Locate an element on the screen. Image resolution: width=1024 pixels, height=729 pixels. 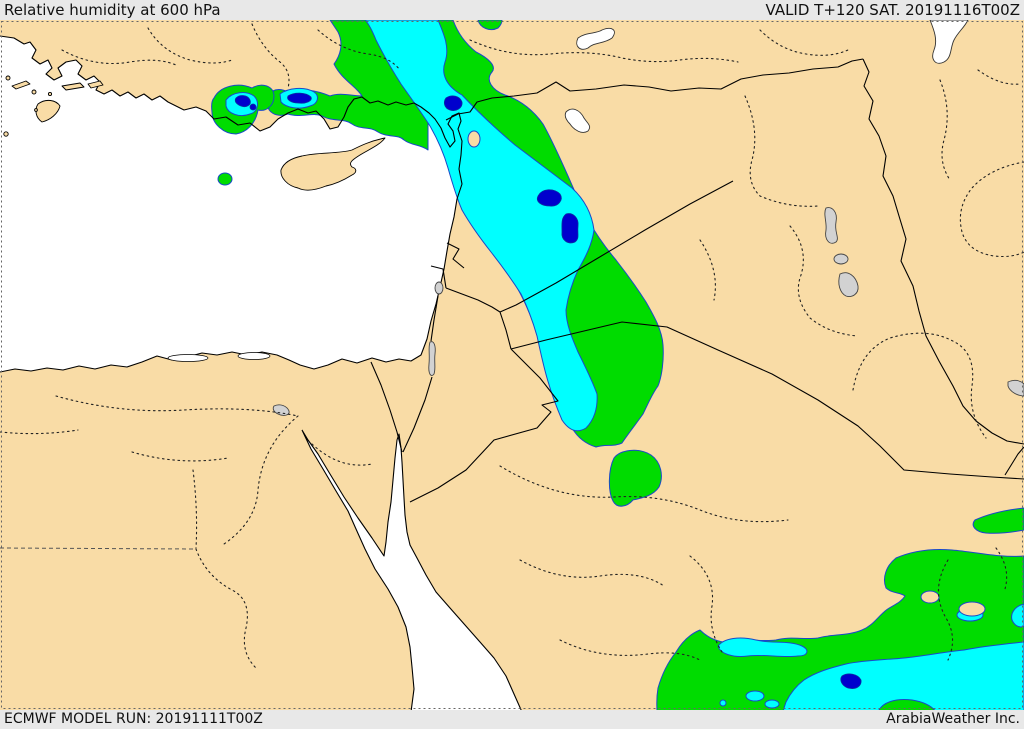
border-israel-egypt is located at coordinates (386, 407).